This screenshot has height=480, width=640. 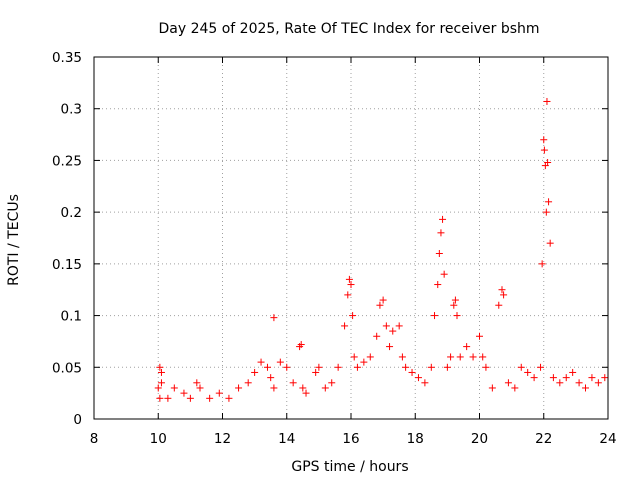 What do you see at coordinates (479, 439) in the screenshot?
I see `x-tick-label: 20` at bounding box center [479, 439].